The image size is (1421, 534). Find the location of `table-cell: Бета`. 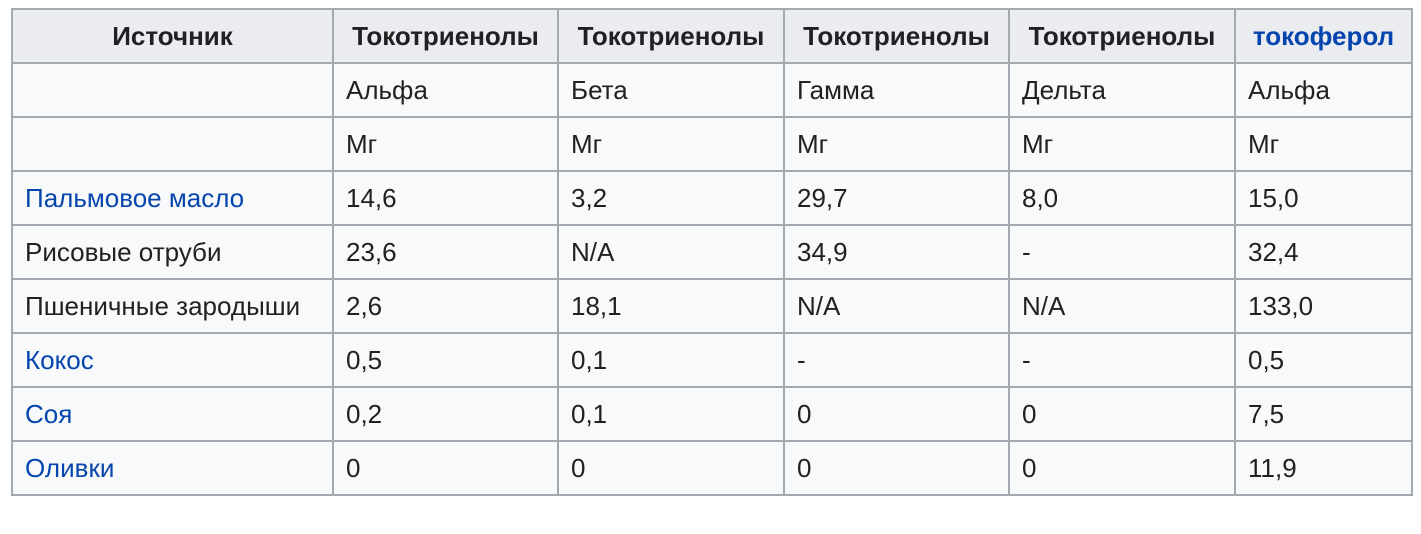

table-cell: Бета is located at coordinates (671, 90).